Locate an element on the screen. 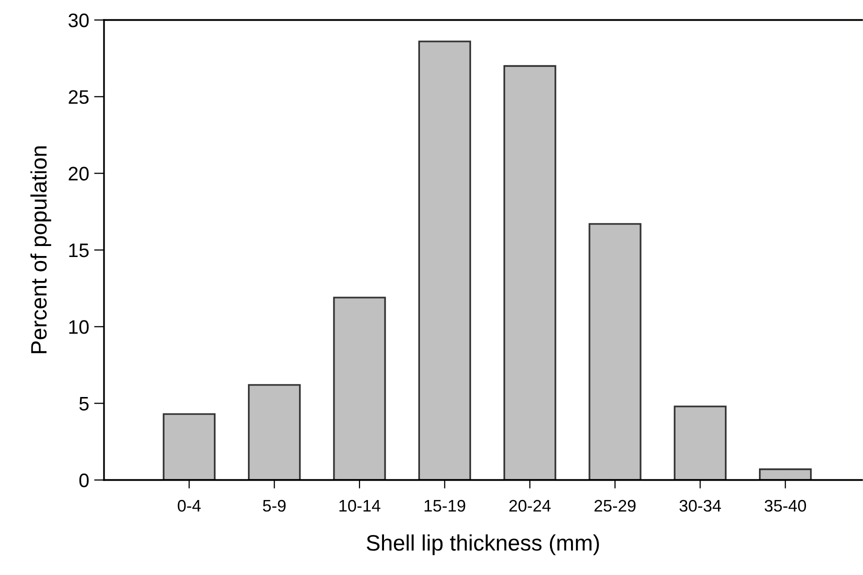  y-tick-label: 20 is located at coordinates (78, 173).